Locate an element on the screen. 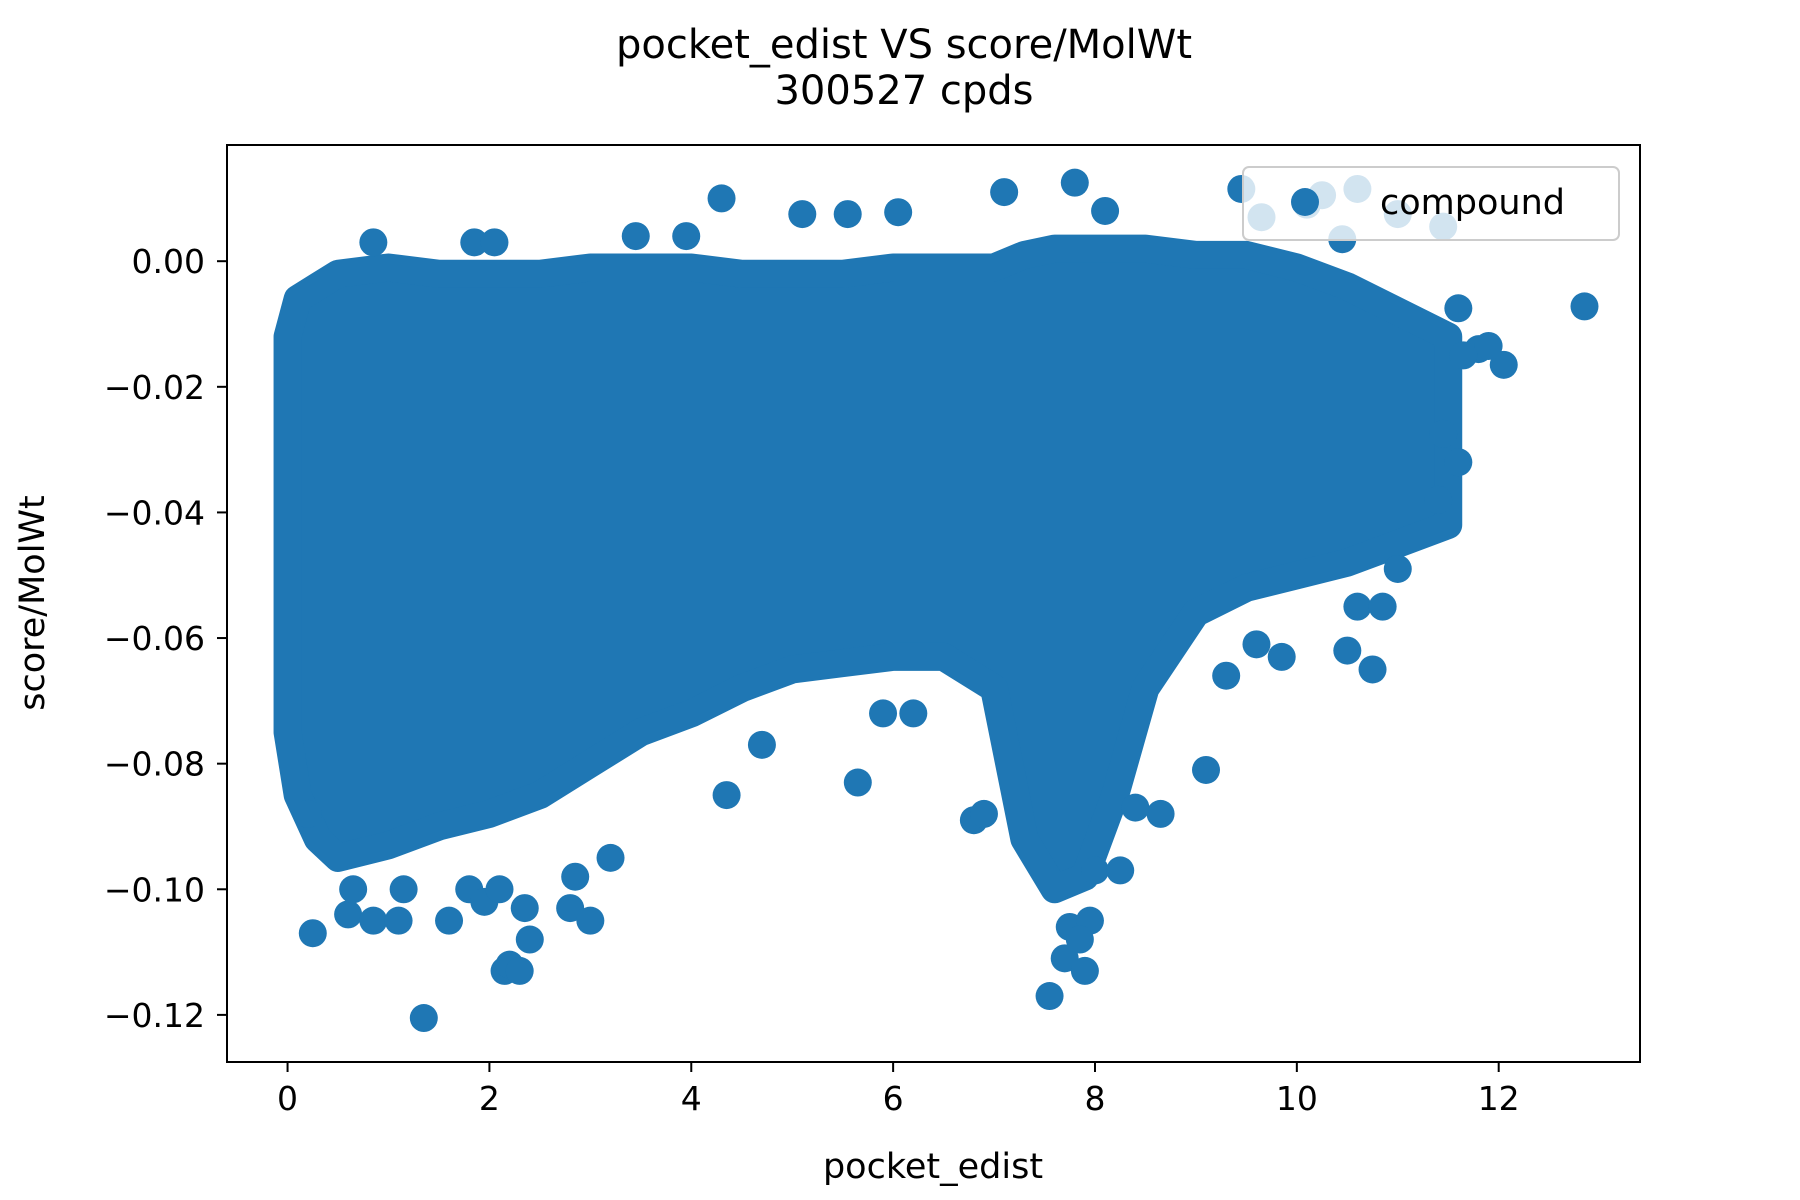 This screenshot has width=1800, height=1200. chart-subtitle: 300527 cpds is located at coordinates (903, 91).